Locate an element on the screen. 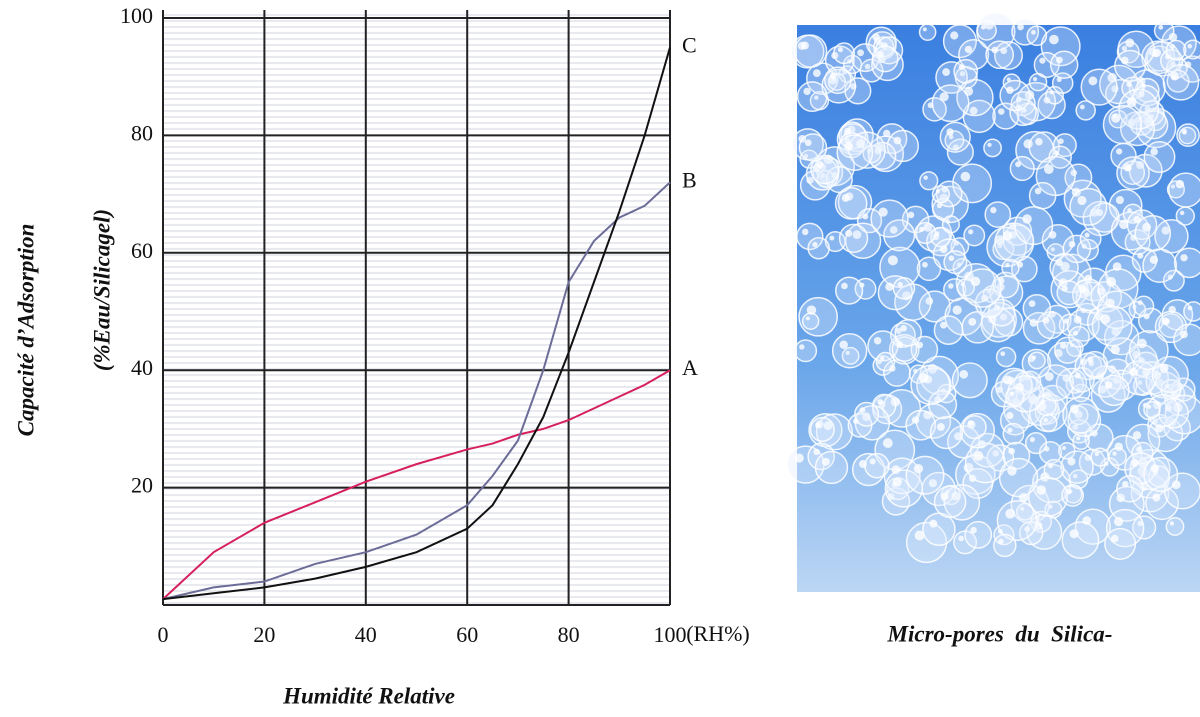 Image resolution: width=1200 pixels, height=717 pixels. x-axis-title: Humidité Relative is located at coordinates (368, 695).